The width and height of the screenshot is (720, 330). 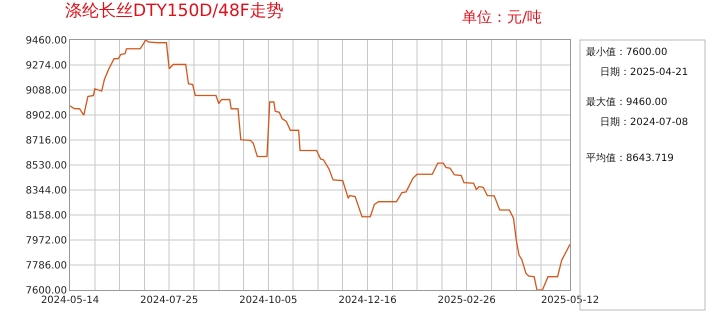 What do you see at coordinates (169, 300) in the screenshot?
I see `x-tick-label: 2024-07-25` at bounding box center [169, 300].